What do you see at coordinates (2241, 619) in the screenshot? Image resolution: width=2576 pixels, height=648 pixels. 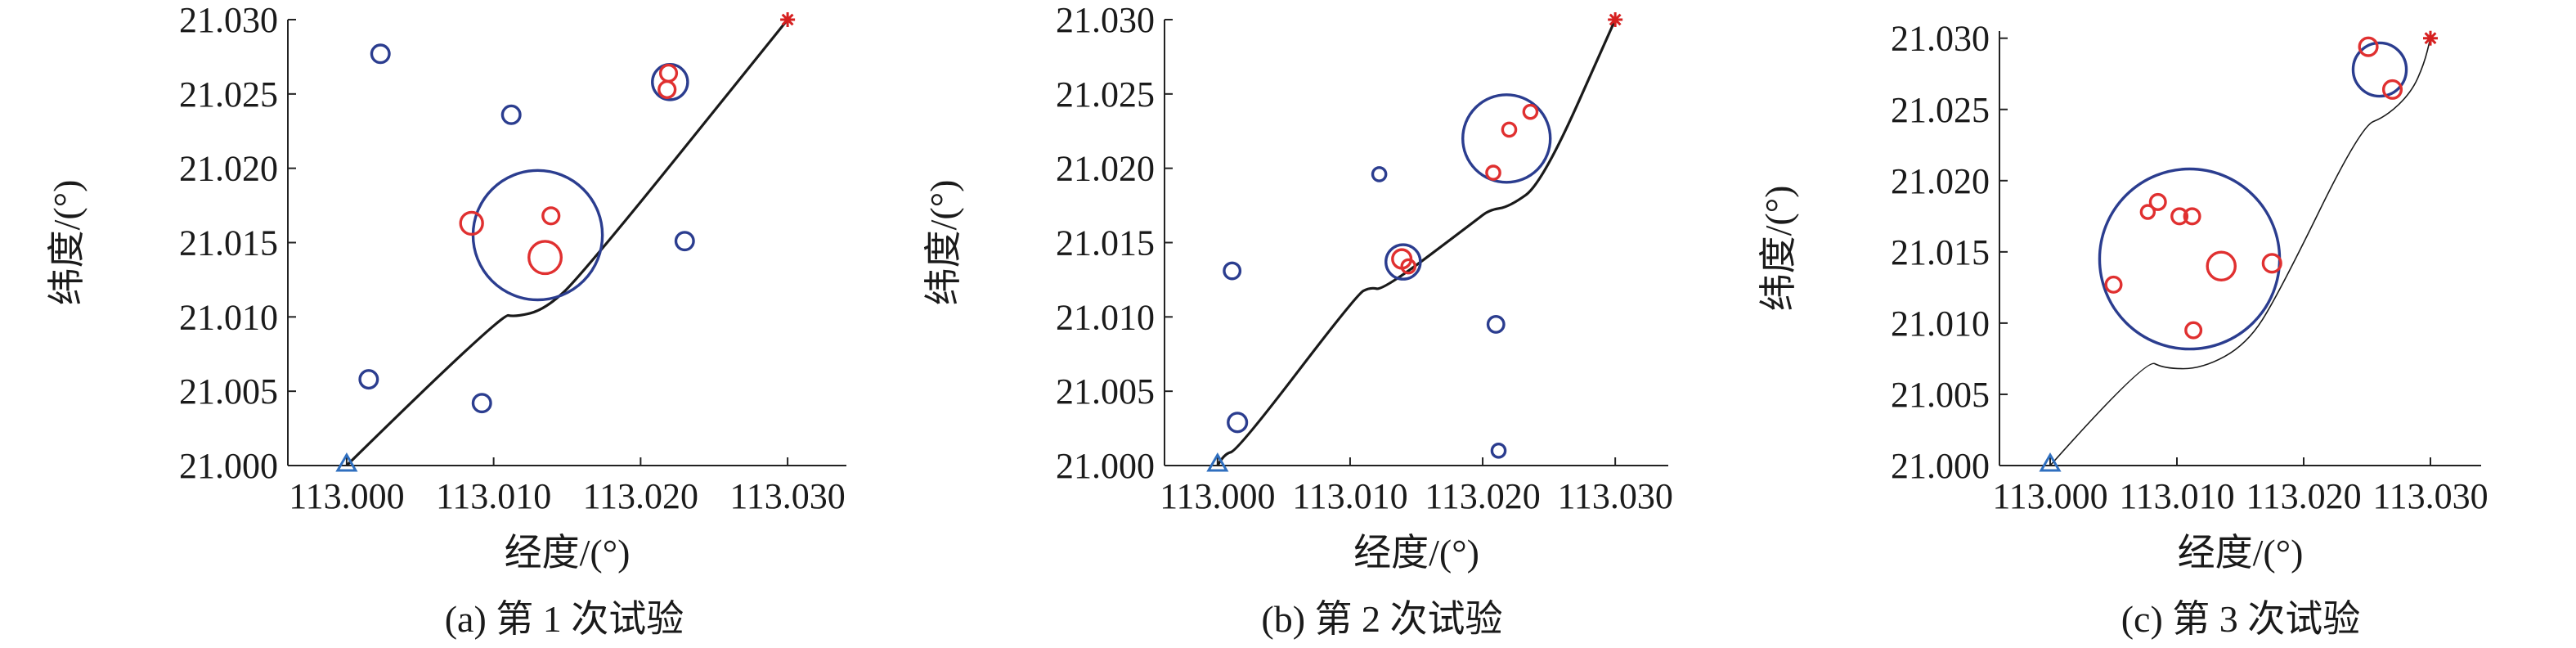 I see `panel-caption: (c) 第 3 次试验` at bounding box center [2241, 619].